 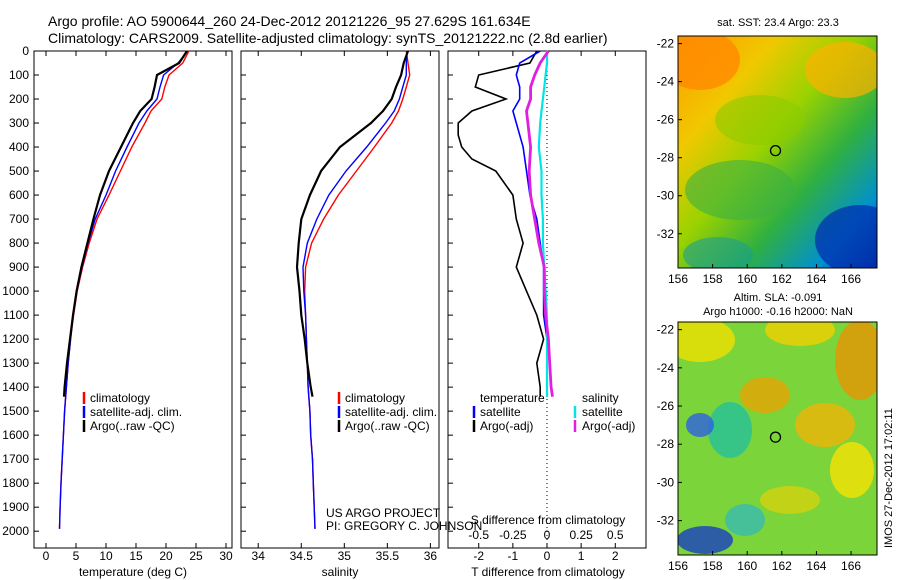 What do you see at coordinates (747, 566) in the screenshot?
I see `map-lon-tick-label: 160` at bounding box center [747, 566].